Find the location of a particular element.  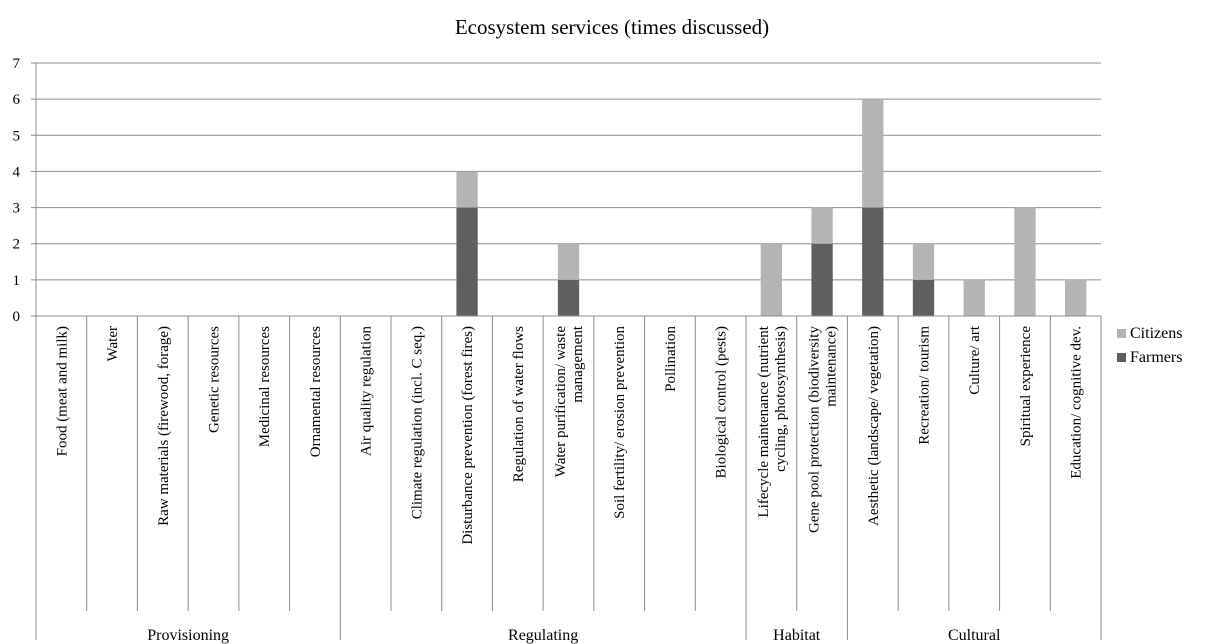

chart-title: Ecosystem services (times discussed) is located at coordinates (612, 27).